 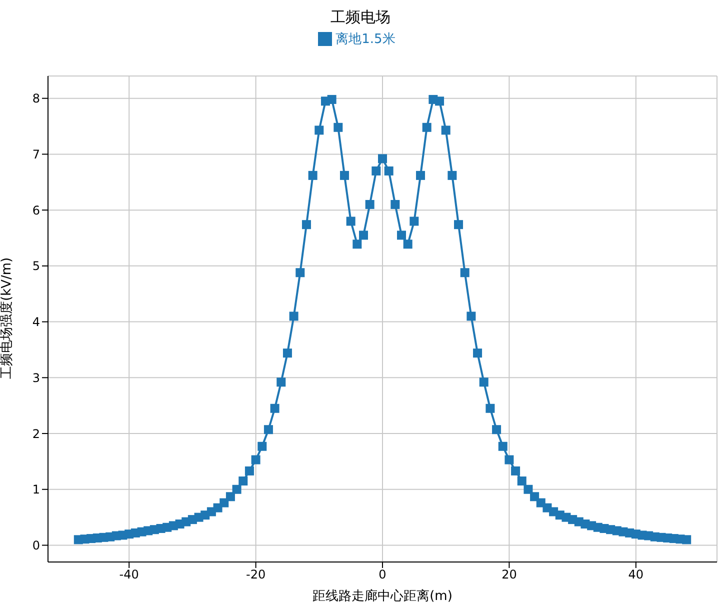 What do you see at coordinates (36, 377) in the screenshot?
I see `y-tick-label: 3` at bounding box center [36, 377].